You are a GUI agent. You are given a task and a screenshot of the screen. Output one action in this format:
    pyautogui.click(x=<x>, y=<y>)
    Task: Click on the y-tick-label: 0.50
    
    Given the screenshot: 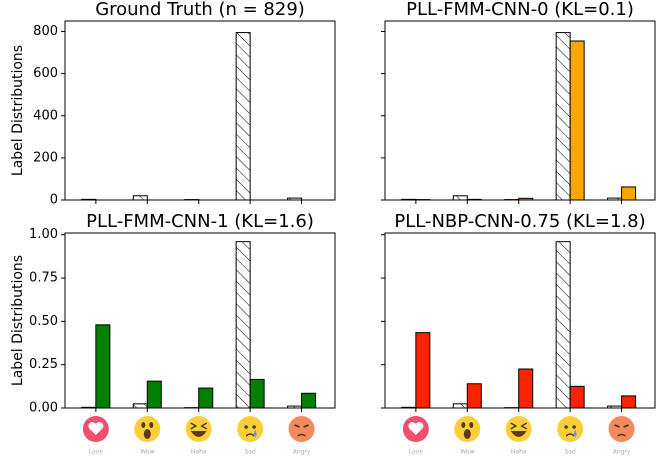 What is the action you would take?
    pyautogui.click(x=43, y=321)
    